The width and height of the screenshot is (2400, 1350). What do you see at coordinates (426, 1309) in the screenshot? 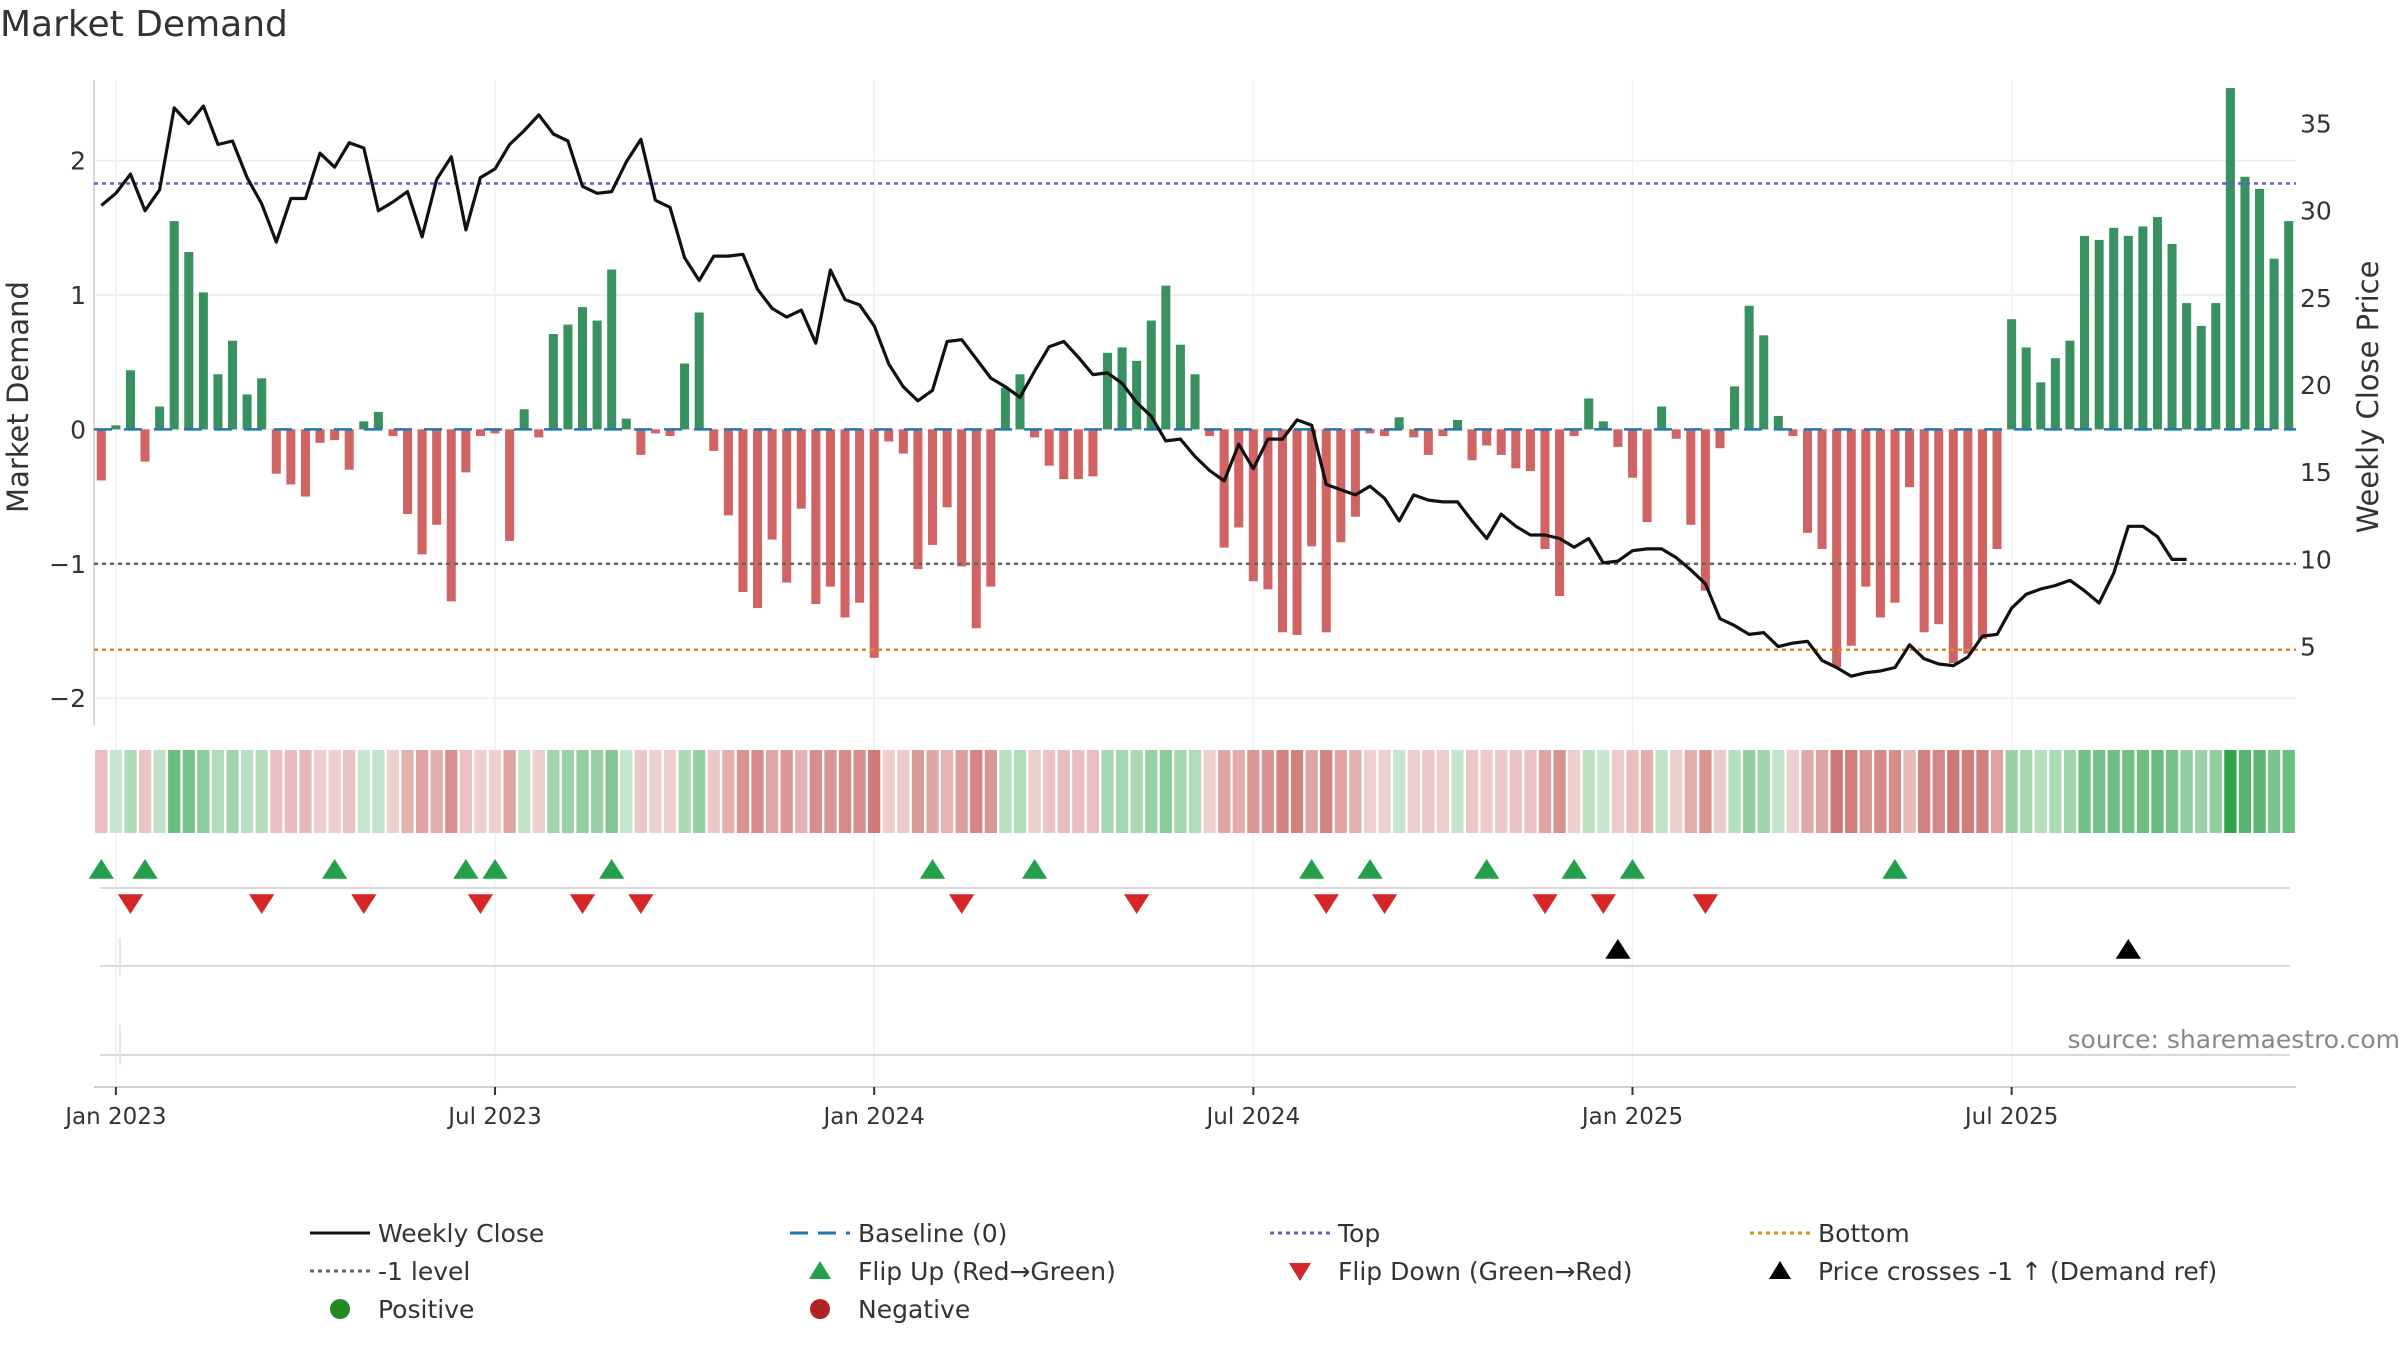
I see `legend-label: Positive` at bounding box center [426, 1309].